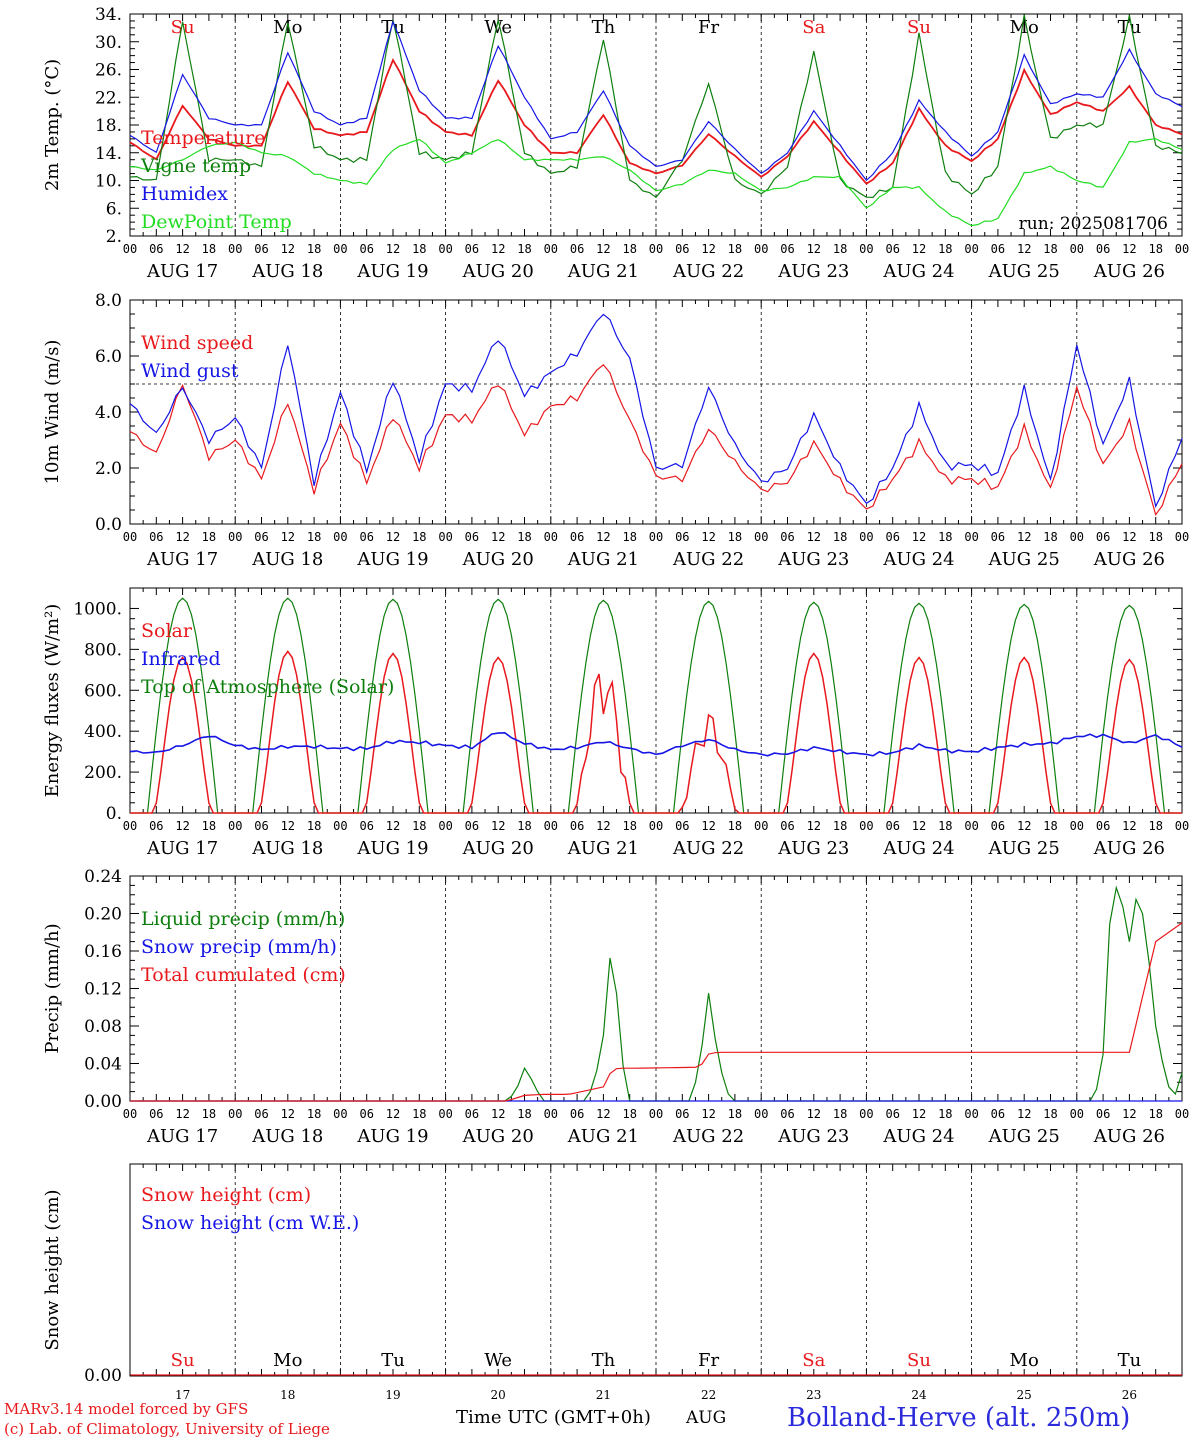 Image resolution: width=1194 pixels, height=1440 pixels. I want to click on date-label: AUG 24, so click(918, 848).